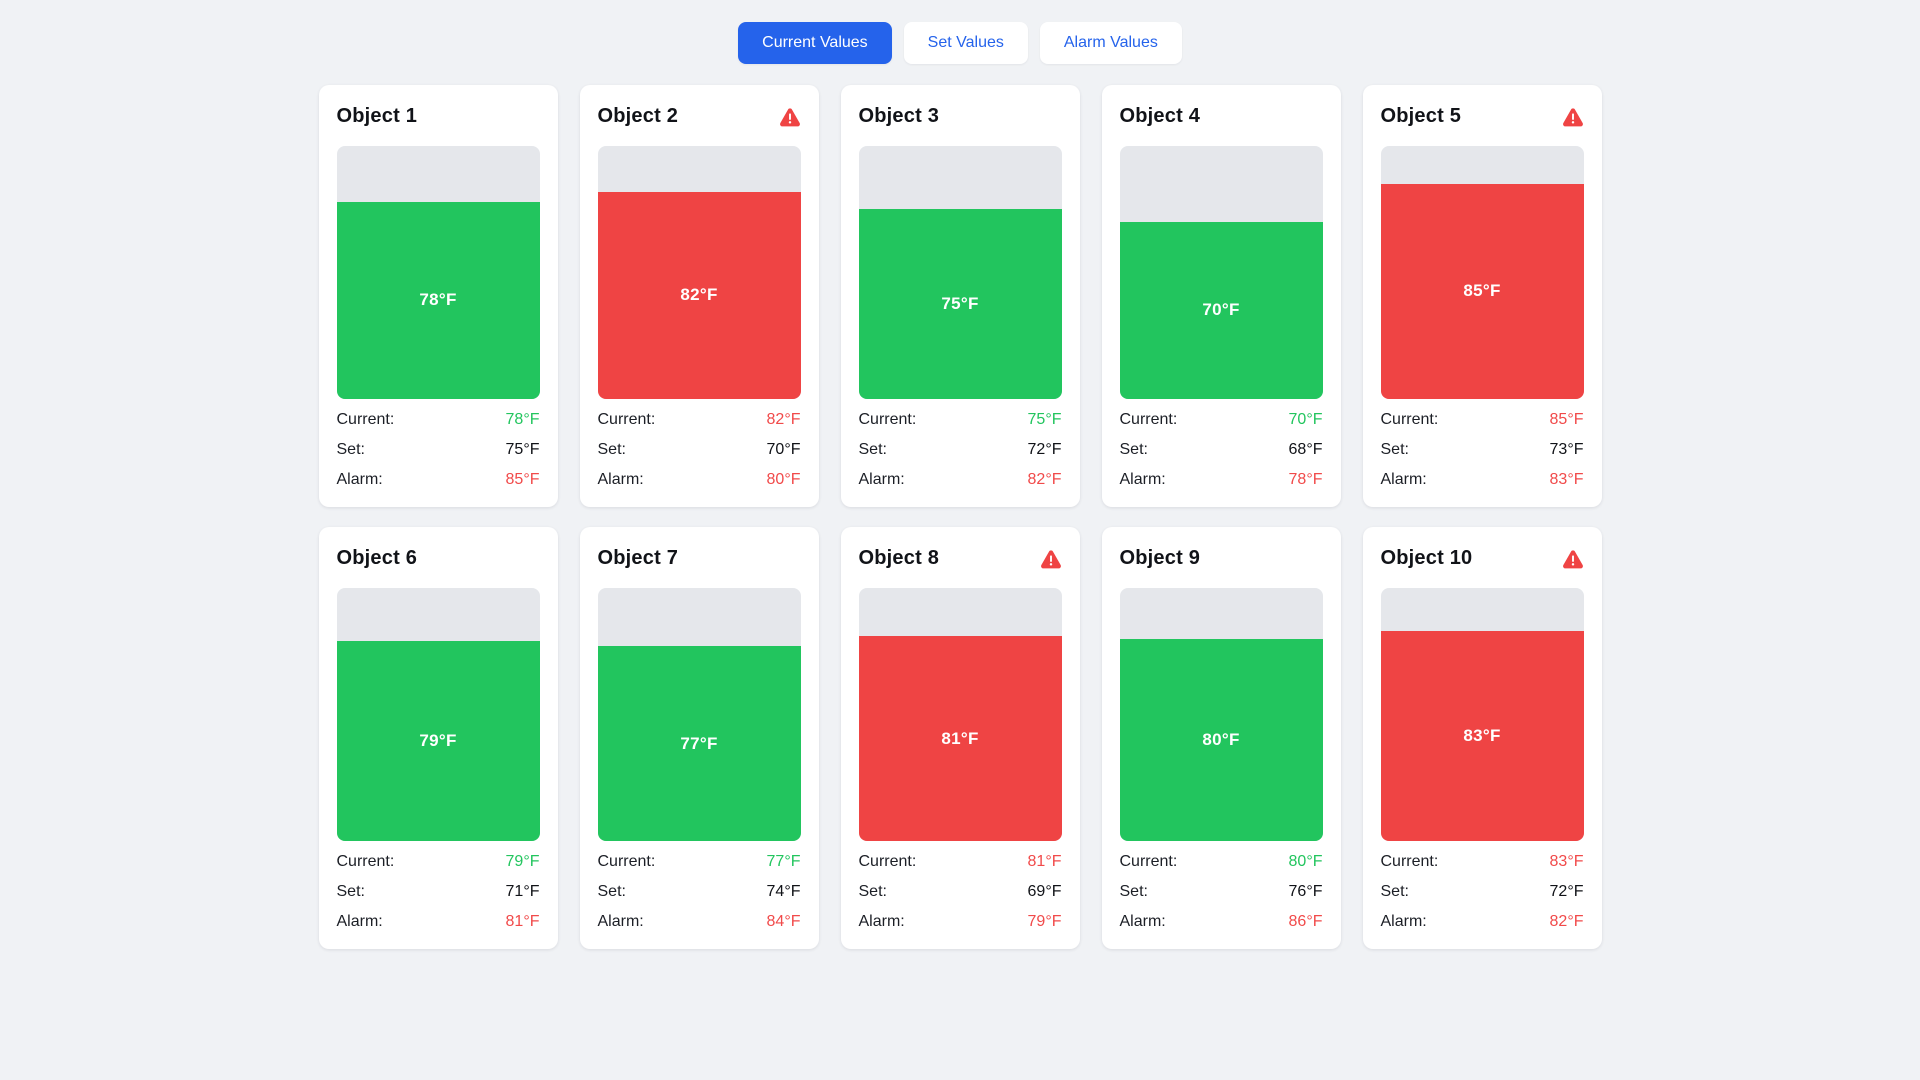 The width and height of the screenshot is (1920, 1080). What do you see at coordinates (1160, 116) in the screenshot?
I see `card-title: Object 4` at bounding box center [1160, 116].